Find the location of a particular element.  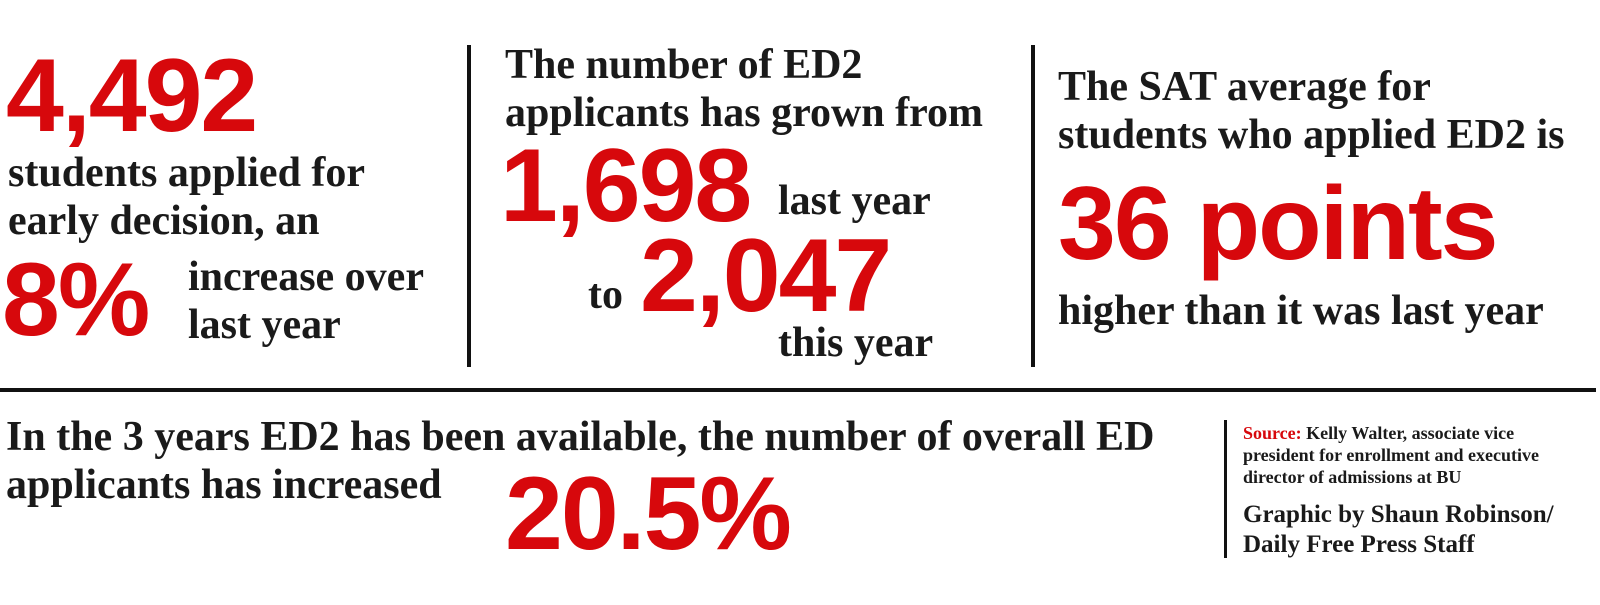

stat-text: higher than it was last year is located at coordinates (1301, 311).